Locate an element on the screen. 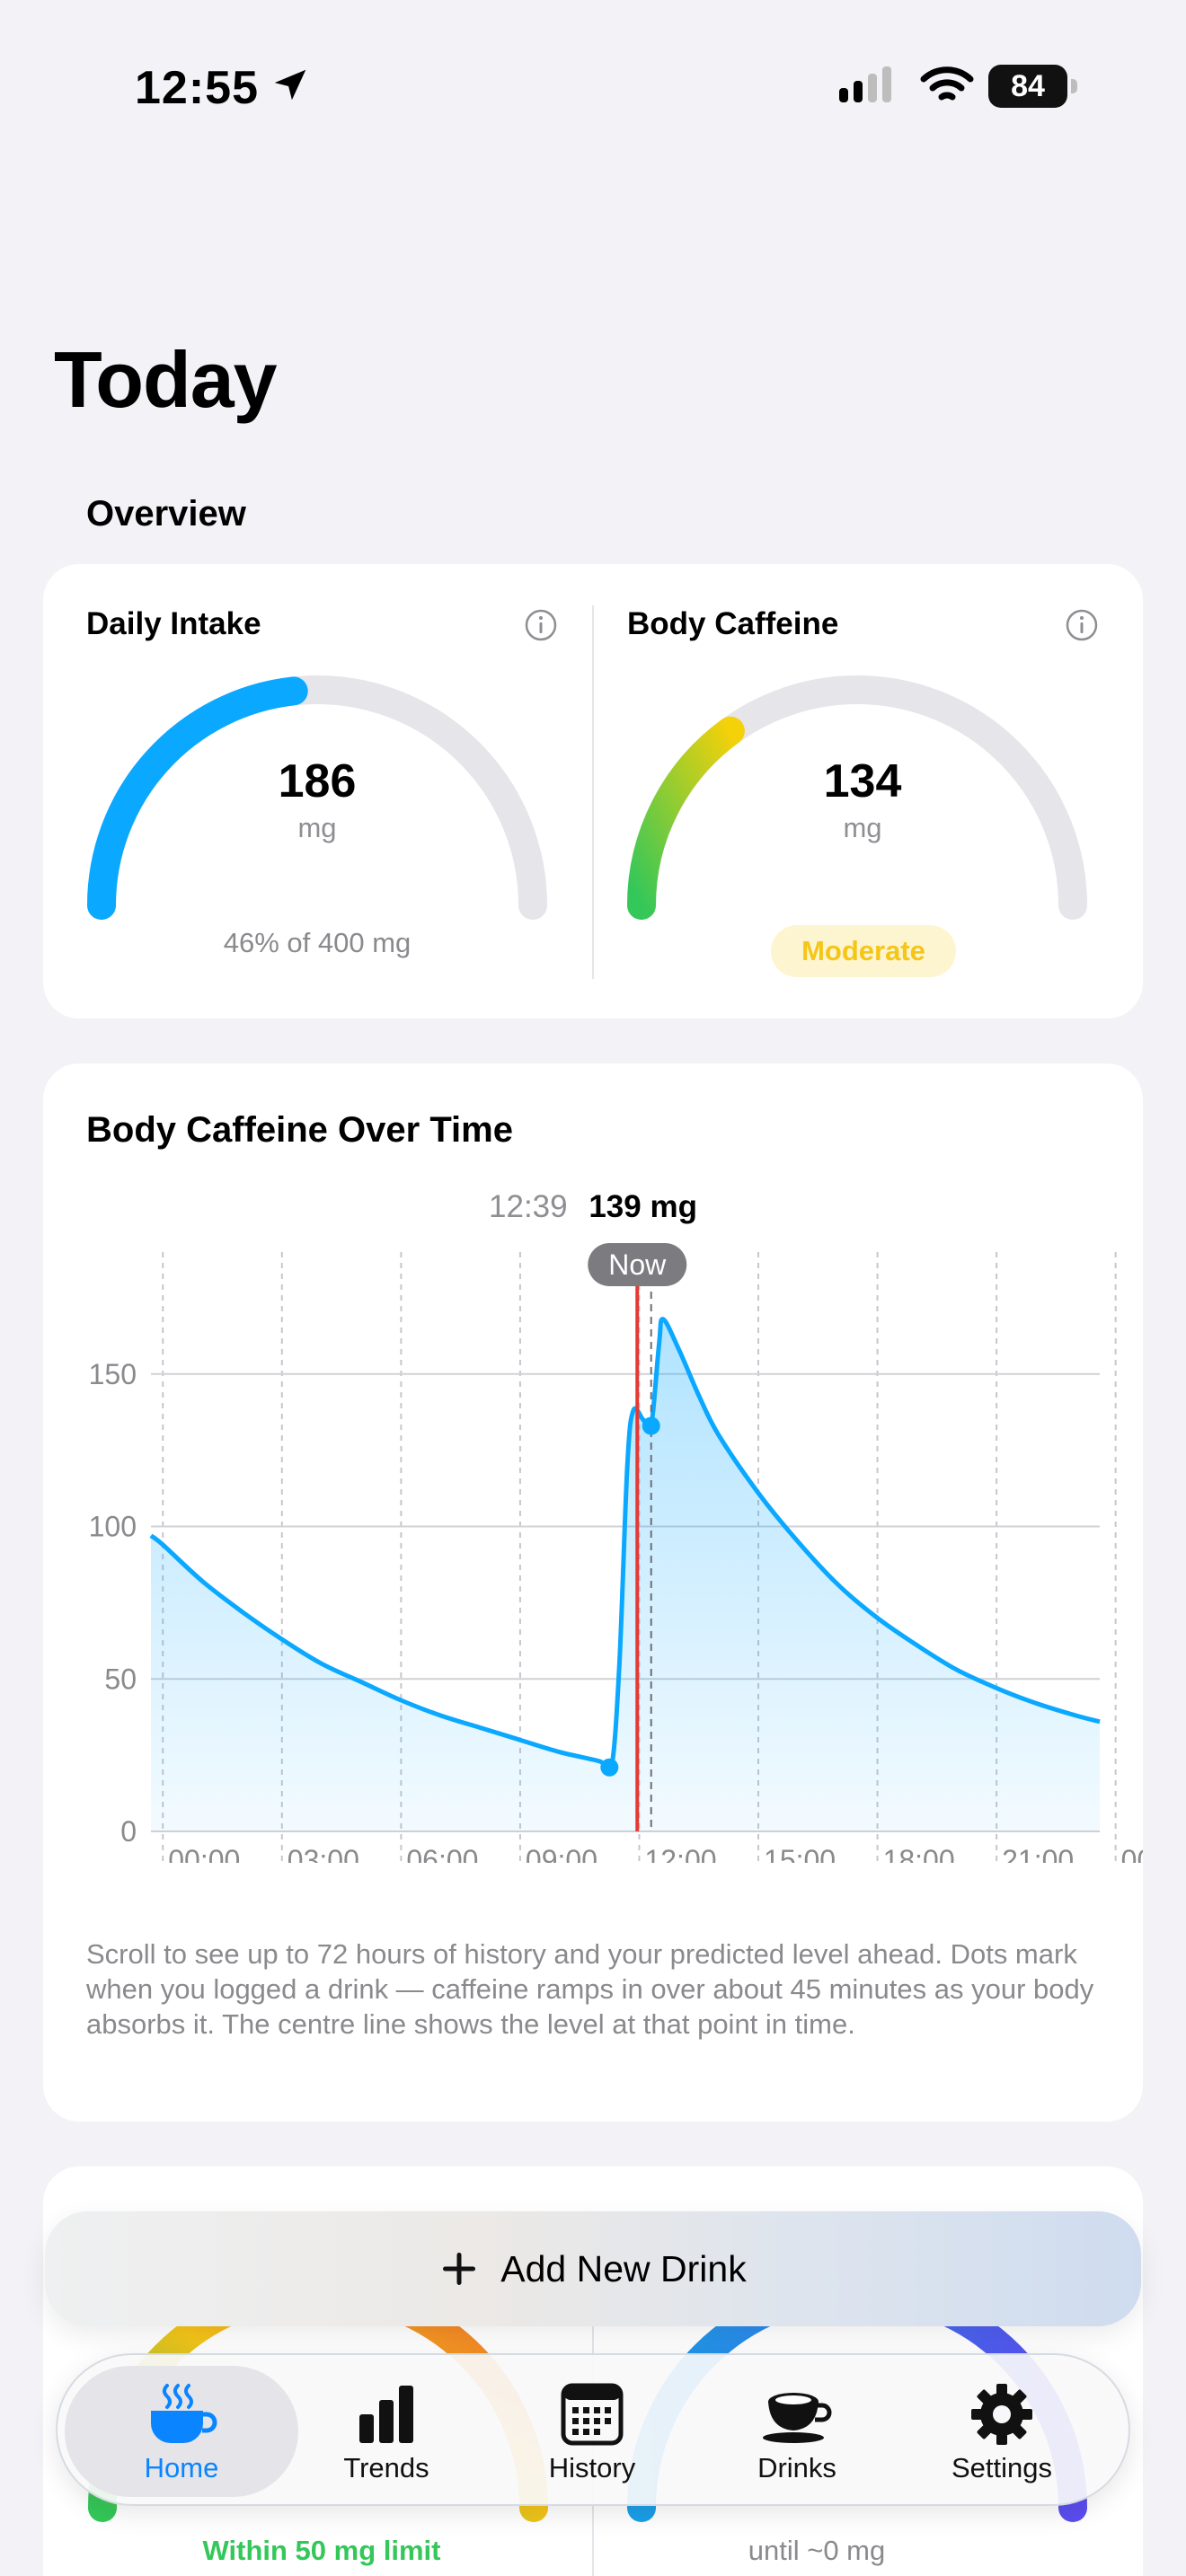  tab-label: Settings is located at coordinates (1001, 2467).